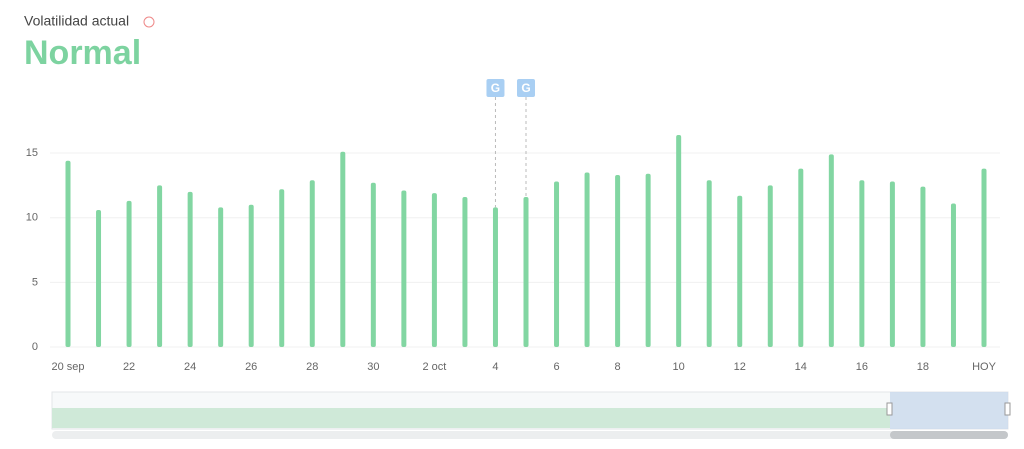  I want to click on x-tick-label: 26, so click(251, 367).